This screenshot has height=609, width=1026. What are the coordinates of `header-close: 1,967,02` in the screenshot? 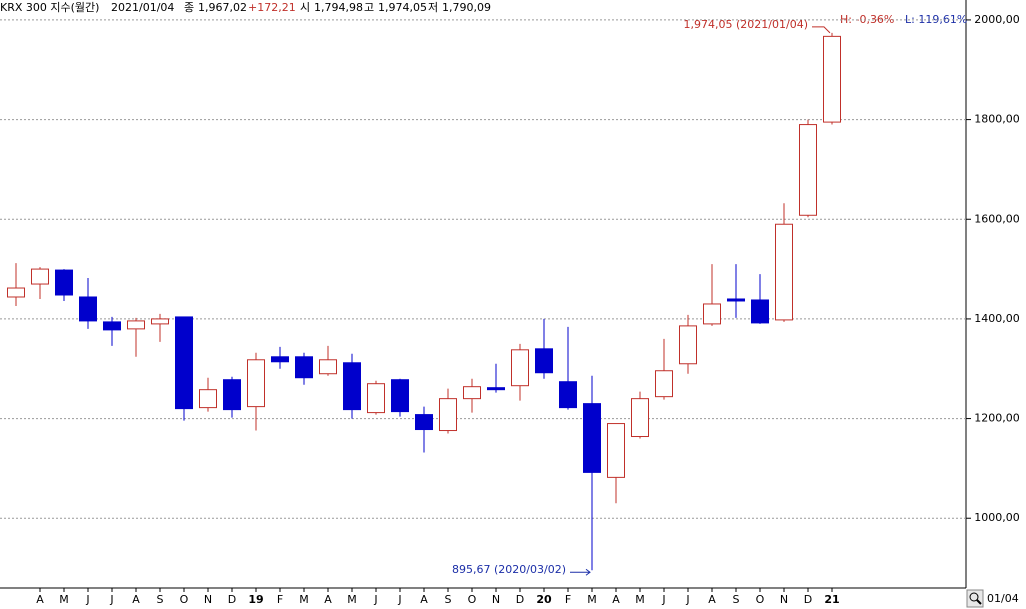 It's located at (222, 7).